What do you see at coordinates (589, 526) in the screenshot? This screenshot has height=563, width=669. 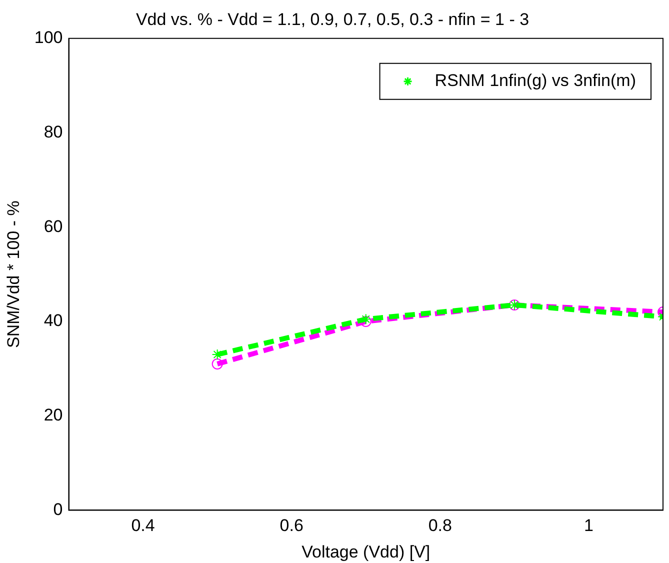 I see `x-tick-label: 1` at bounding box center [589, 526].